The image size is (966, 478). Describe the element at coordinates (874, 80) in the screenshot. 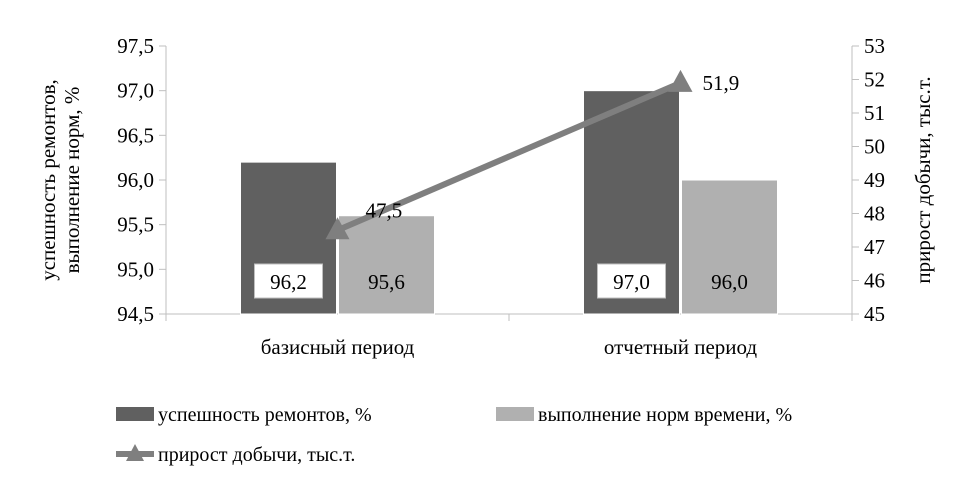

I see `y-right-tick-label: 52` at that location.